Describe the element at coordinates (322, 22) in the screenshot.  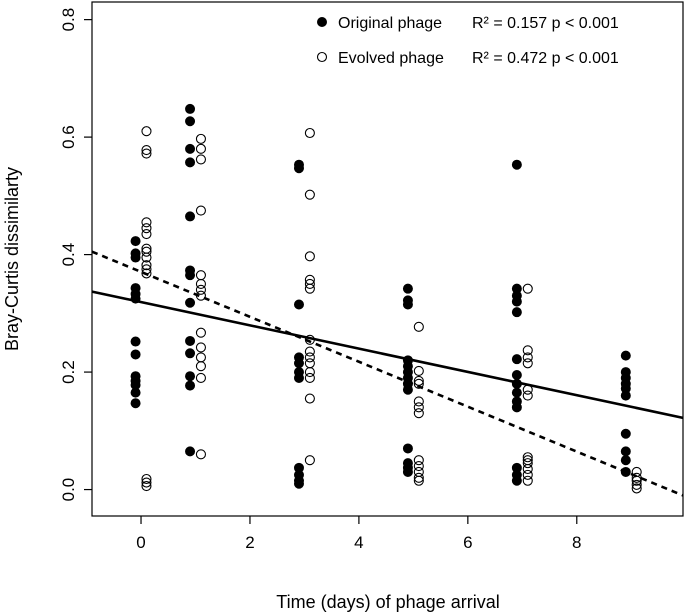
I see `legend-marker-original` at that location.